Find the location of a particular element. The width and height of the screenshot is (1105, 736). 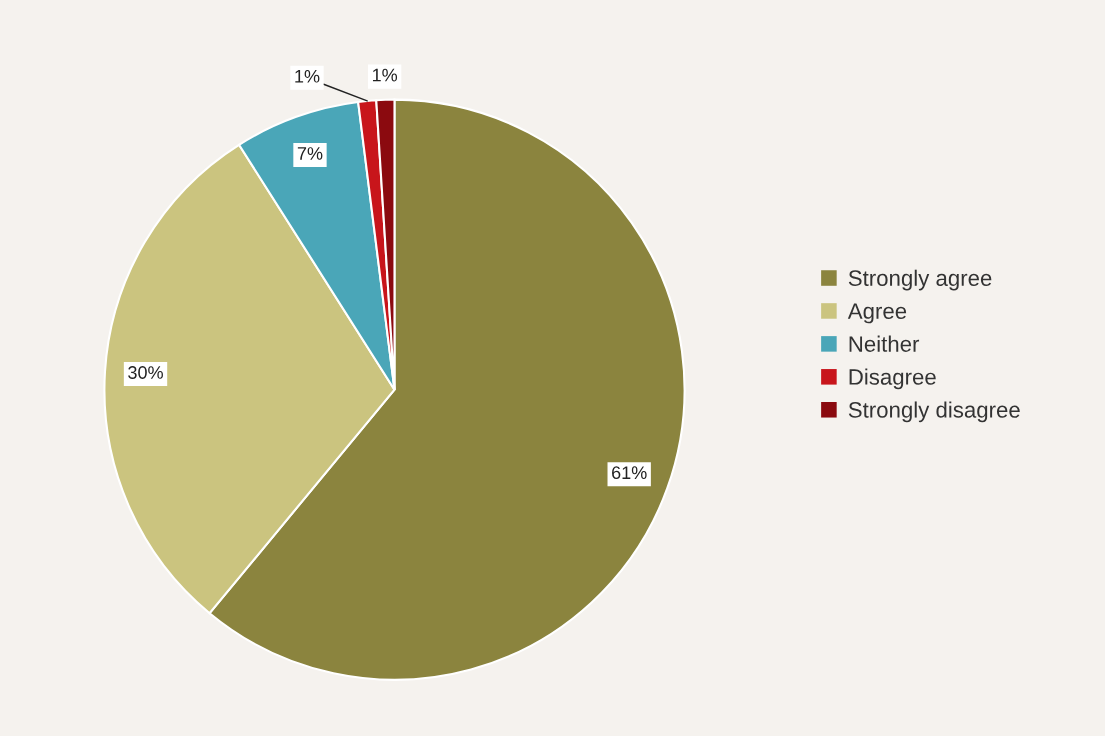

legend-label: Strongly disagree is located at coordinates (934, 412).